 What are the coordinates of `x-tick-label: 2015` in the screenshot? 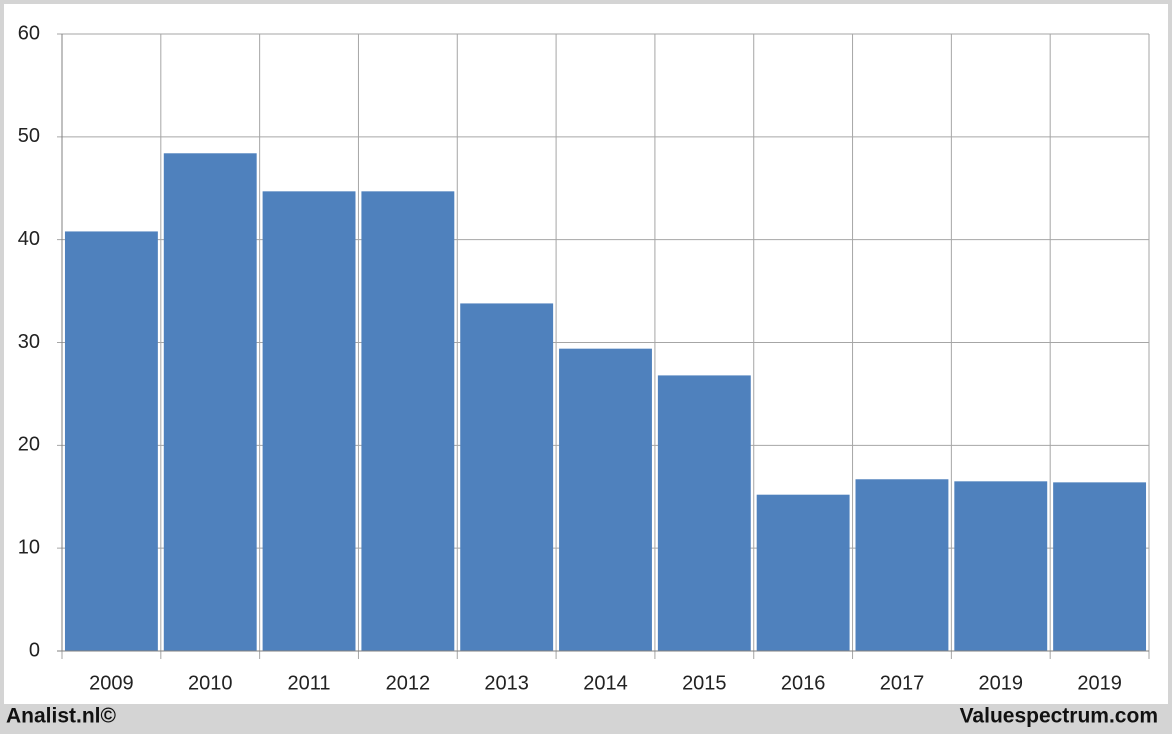 It's located at (704, 683).